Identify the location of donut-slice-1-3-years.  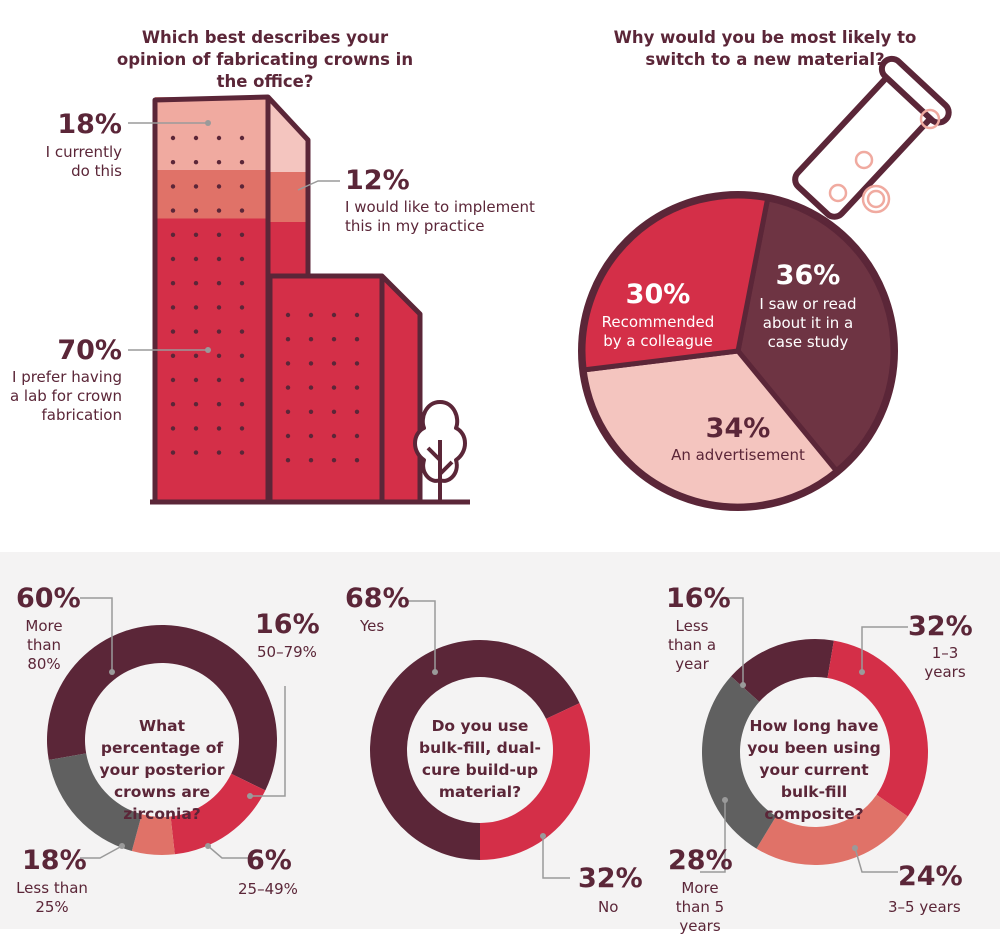
(877, 728).